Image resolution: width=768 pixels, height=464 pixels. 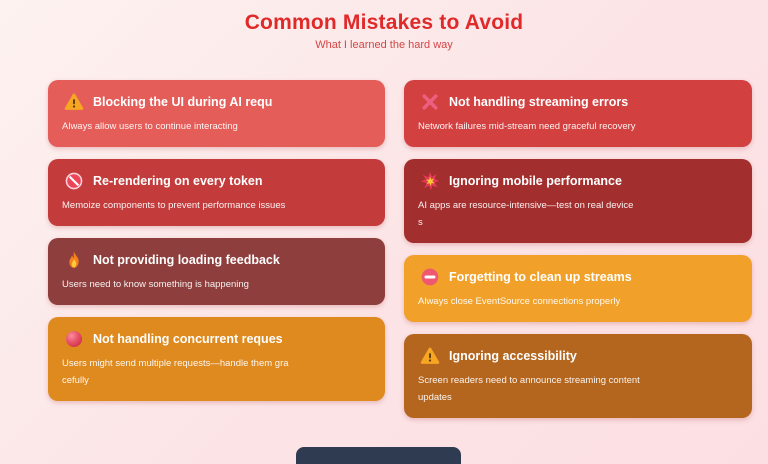 What do you see at coordinates (430, 277) in the screenshot?
I see `no-entry-icon` at bounding box center [430, 277].